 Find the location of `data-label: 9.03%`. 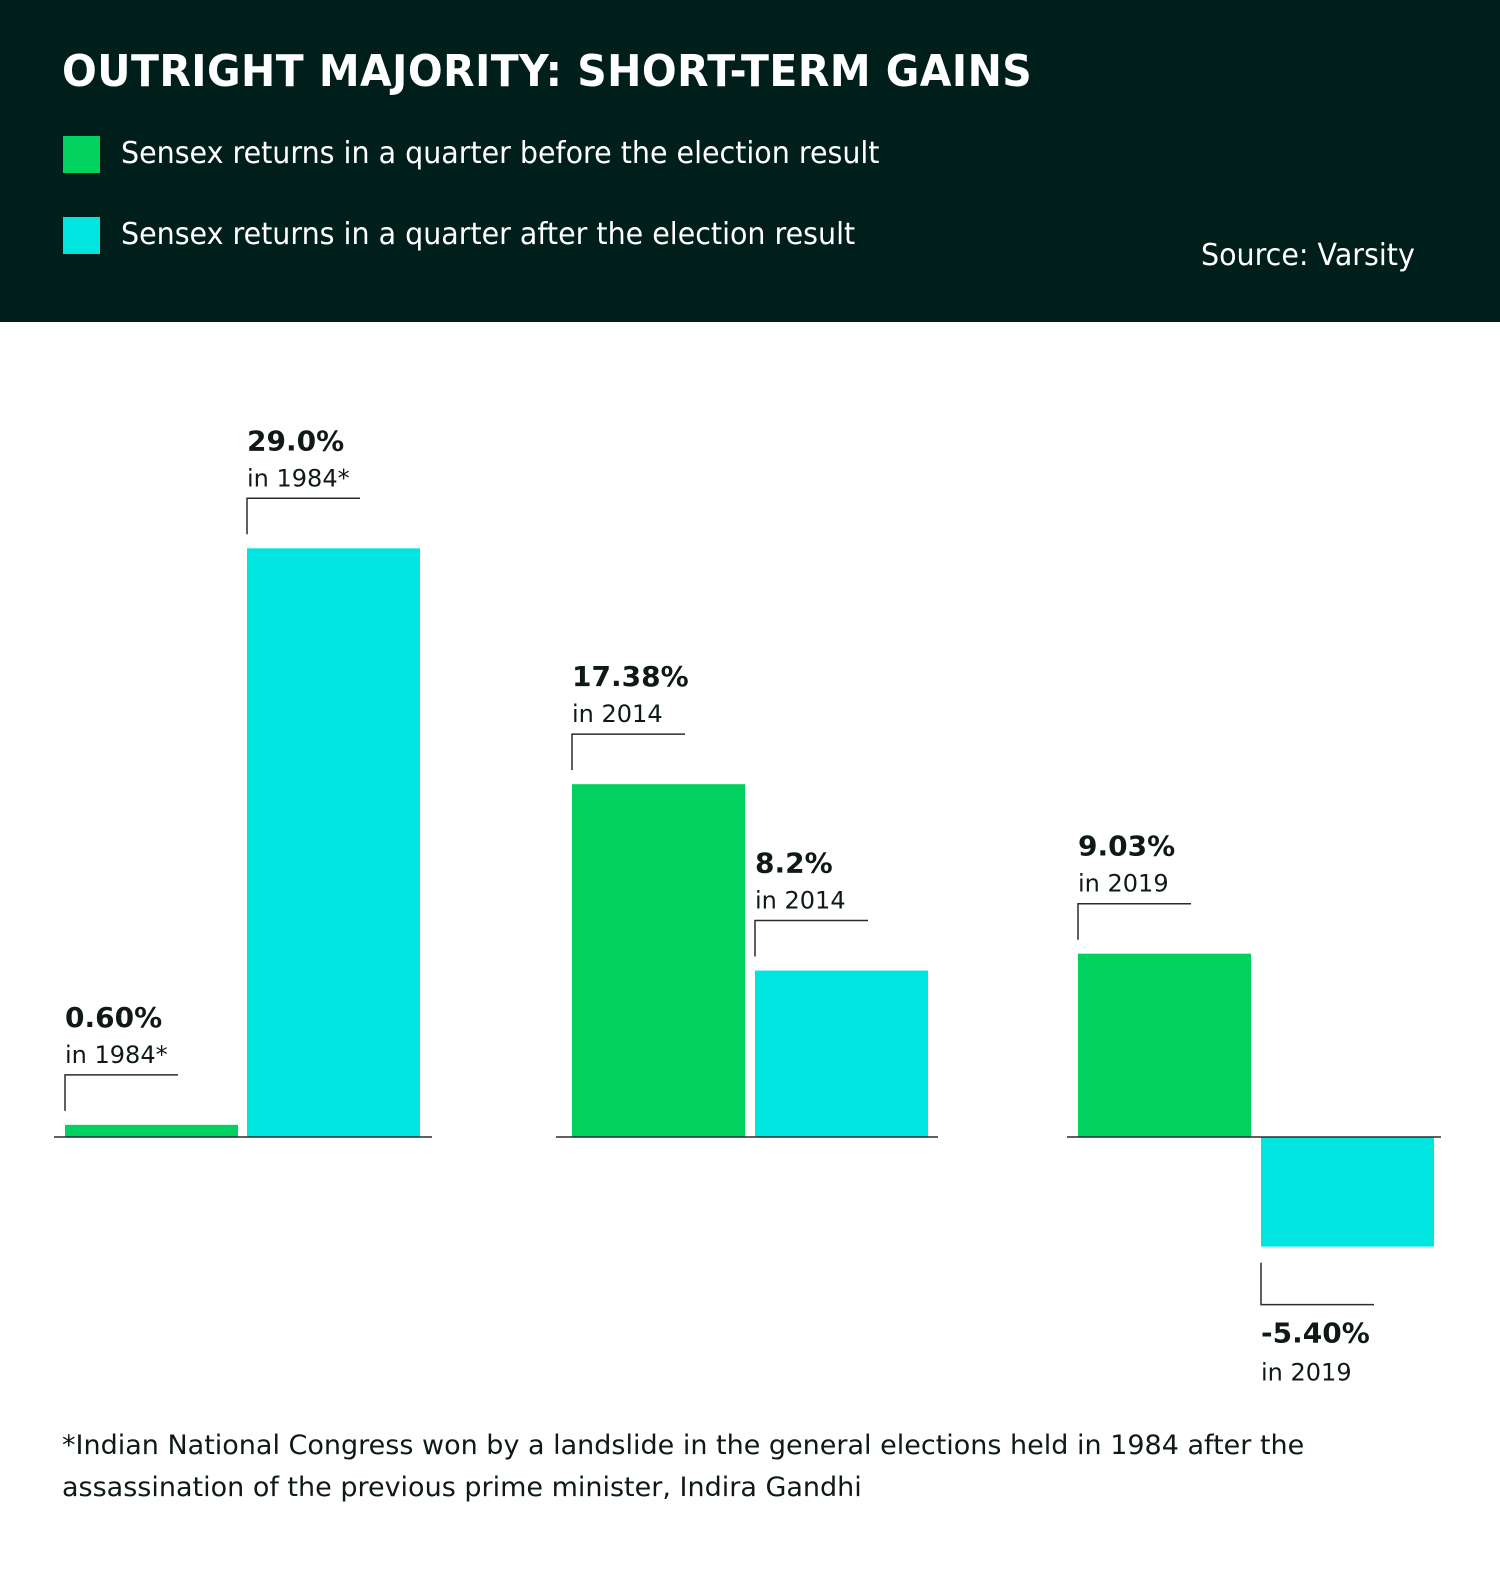

data-label: 9.03% is located at coordinates (1126, 846).